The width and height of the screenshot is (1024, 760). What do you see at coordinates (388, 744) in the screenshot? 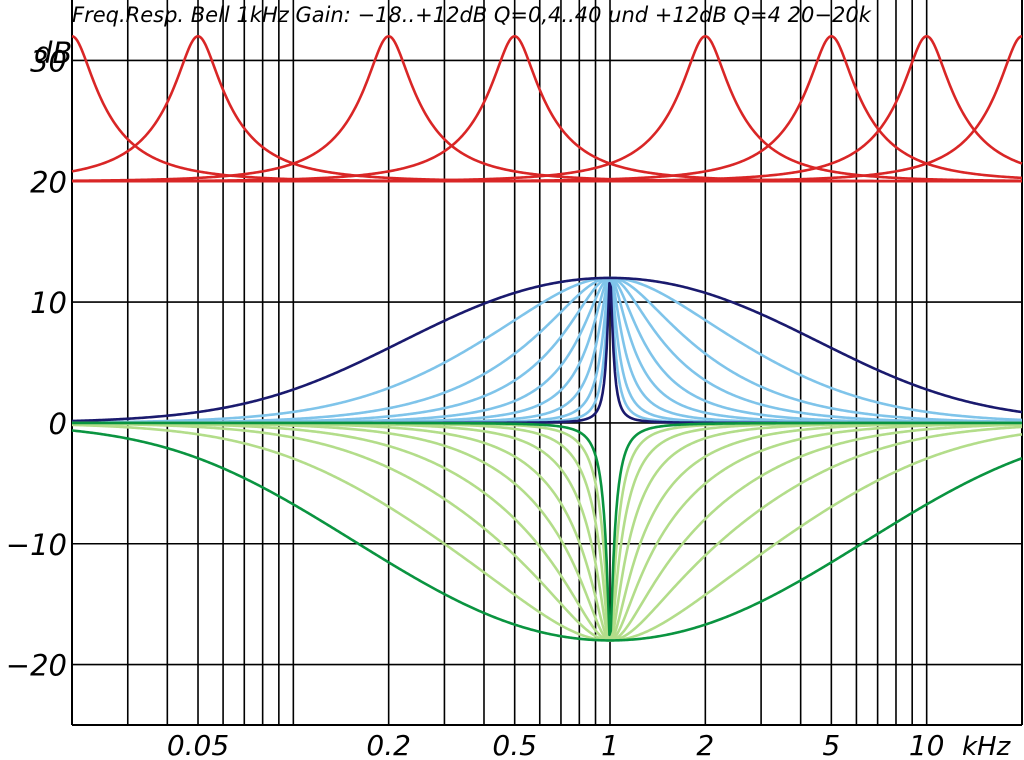
I see `x-tick-label: 0.2` at bounding box center [388, 744].